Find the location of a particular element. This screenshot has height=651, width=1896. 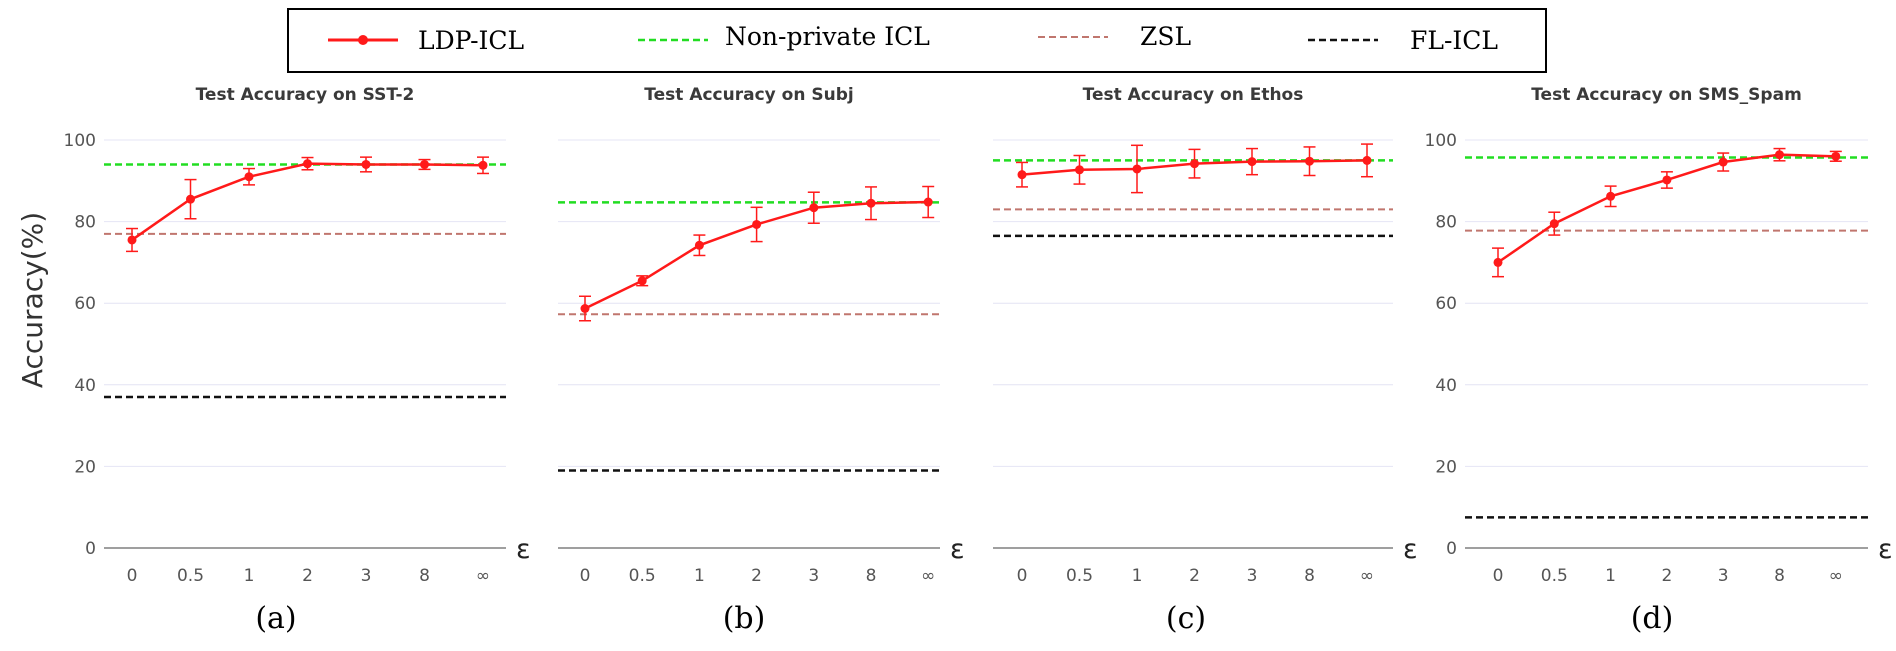

legend-item-zsl: ZSL is located at coordinates (1114, 36).